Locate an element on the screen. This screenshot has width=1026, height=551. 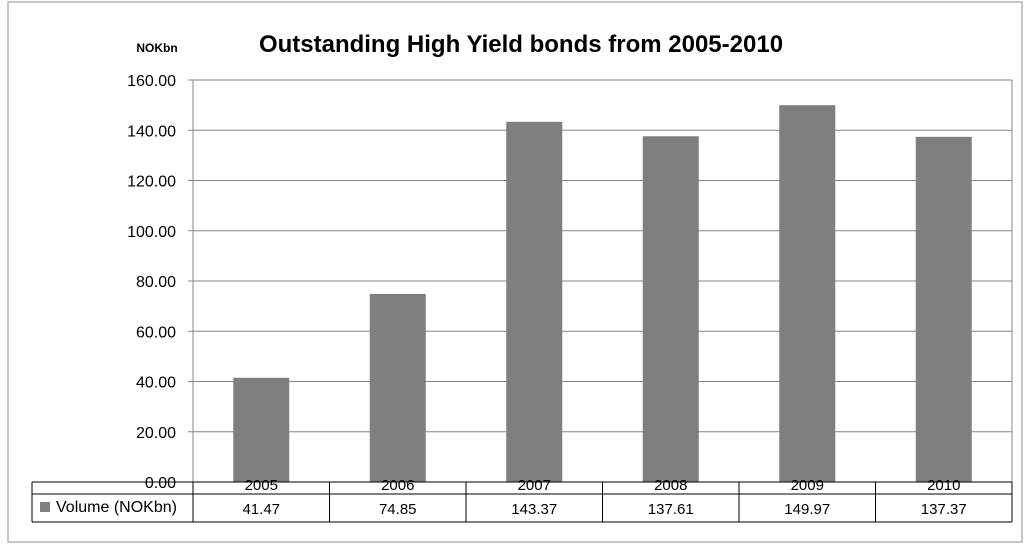
x-category-label: 2005 is located at coordinates (261, 485).